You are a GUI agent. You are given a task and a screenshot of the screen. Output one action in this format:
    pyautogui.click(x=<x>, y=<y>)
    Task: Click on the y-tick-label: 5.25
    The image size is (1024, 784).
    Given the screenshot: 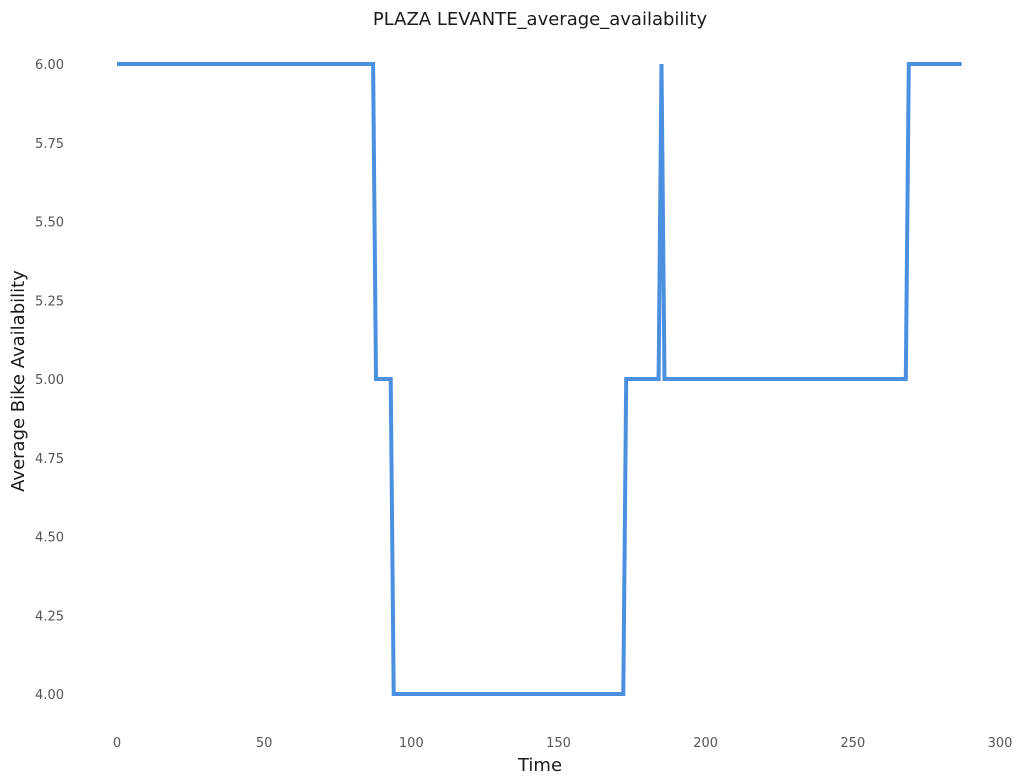 What is the action you would take?
    pyautogui.click(x=49, y=301)
    